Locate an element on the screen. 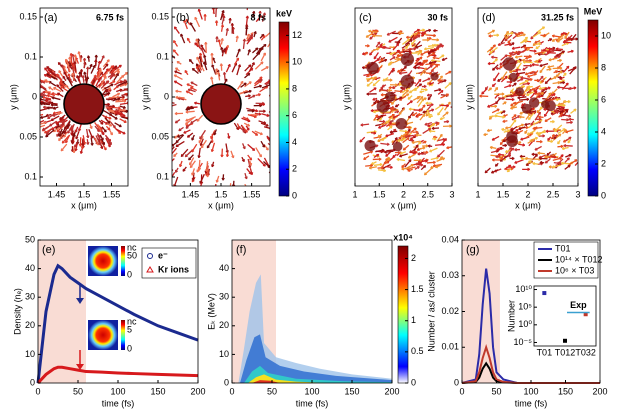  inset-point is located at coordinates (544, 293).